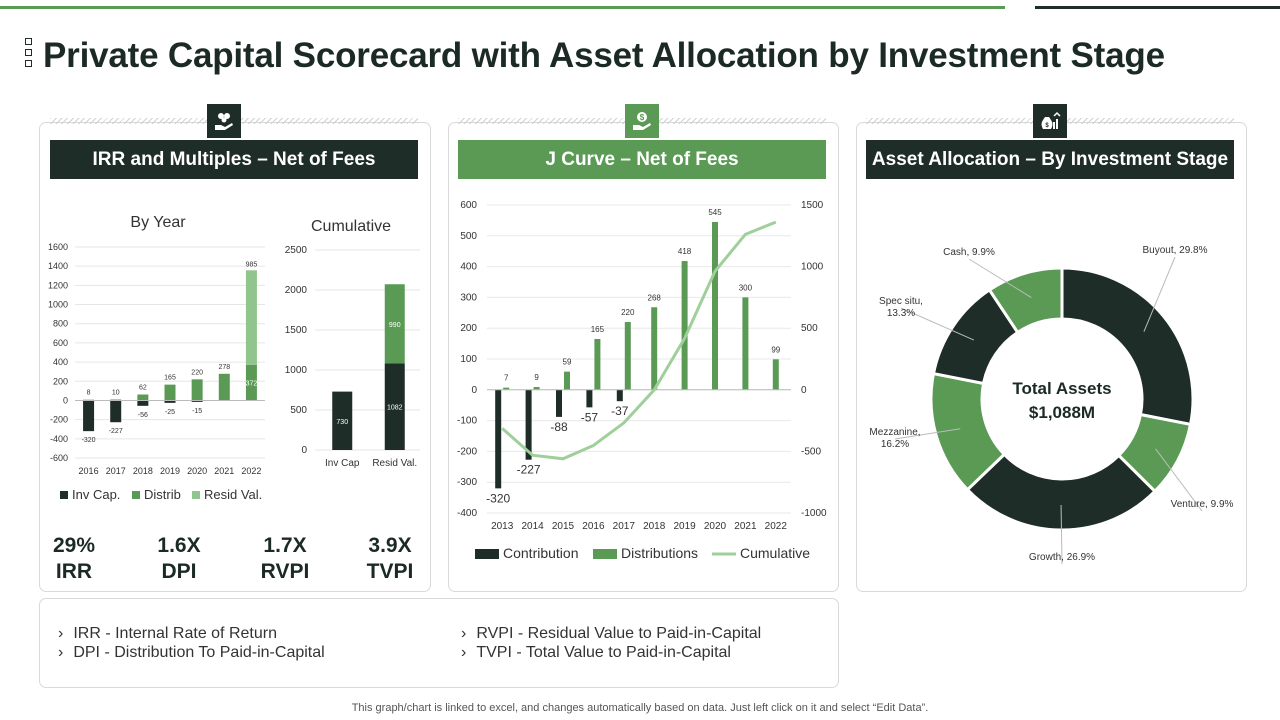 The image size is (1280, 720). What do you see at coordinates (224, 121) in the screenshot?
I see `money-hand-icon` at bounding box center [224, 121].